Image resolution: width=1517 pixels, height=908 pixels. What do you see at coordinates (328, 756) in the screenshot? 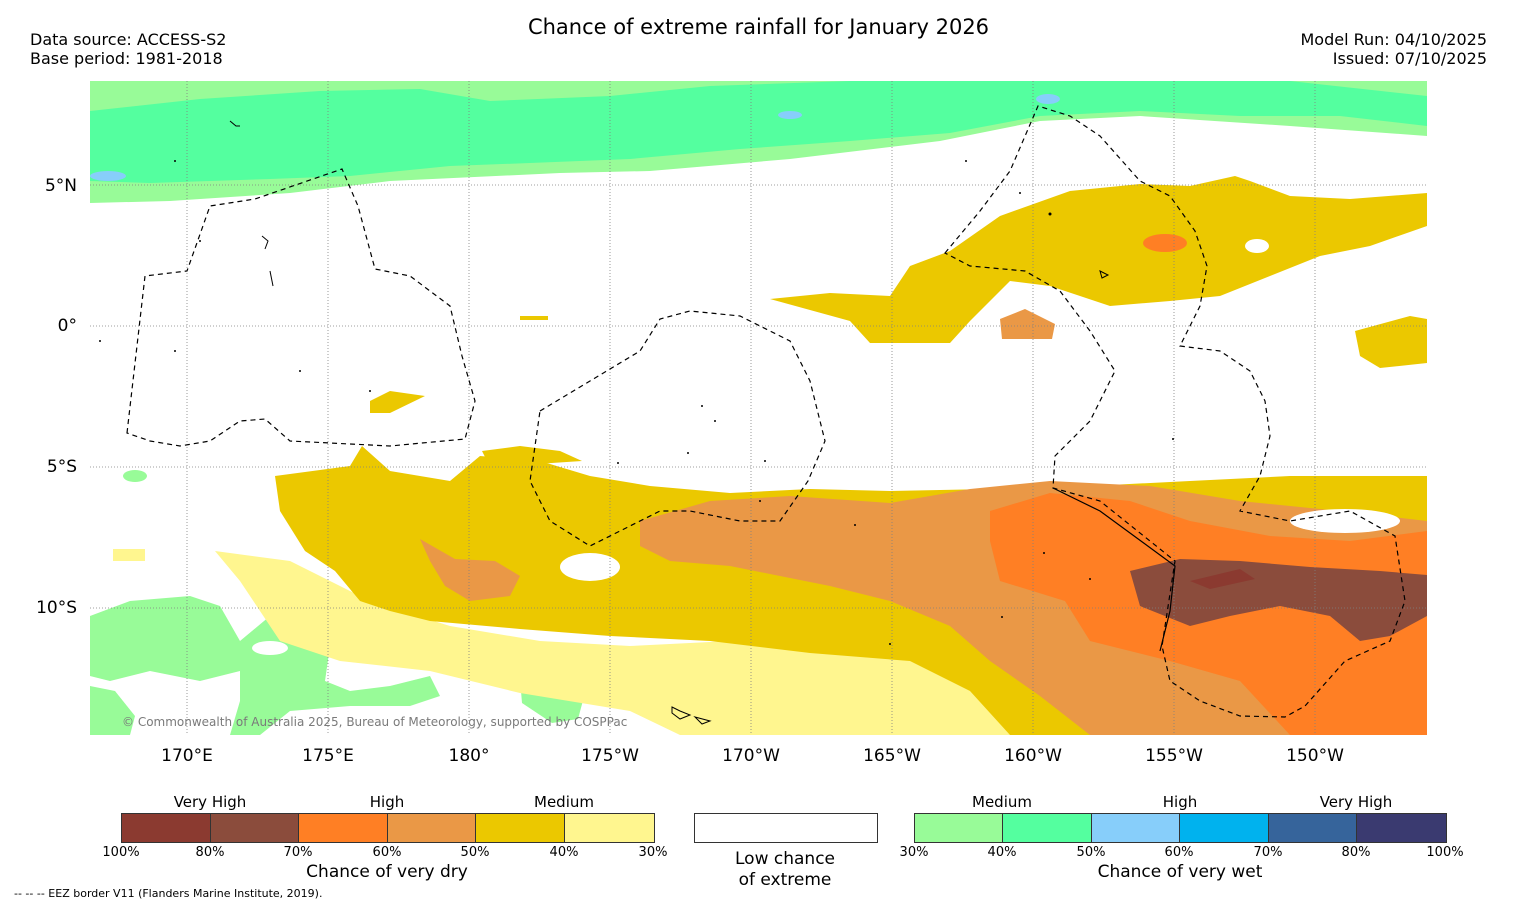
I see `lon-label: 175°E` at bounding box center [328, 756].